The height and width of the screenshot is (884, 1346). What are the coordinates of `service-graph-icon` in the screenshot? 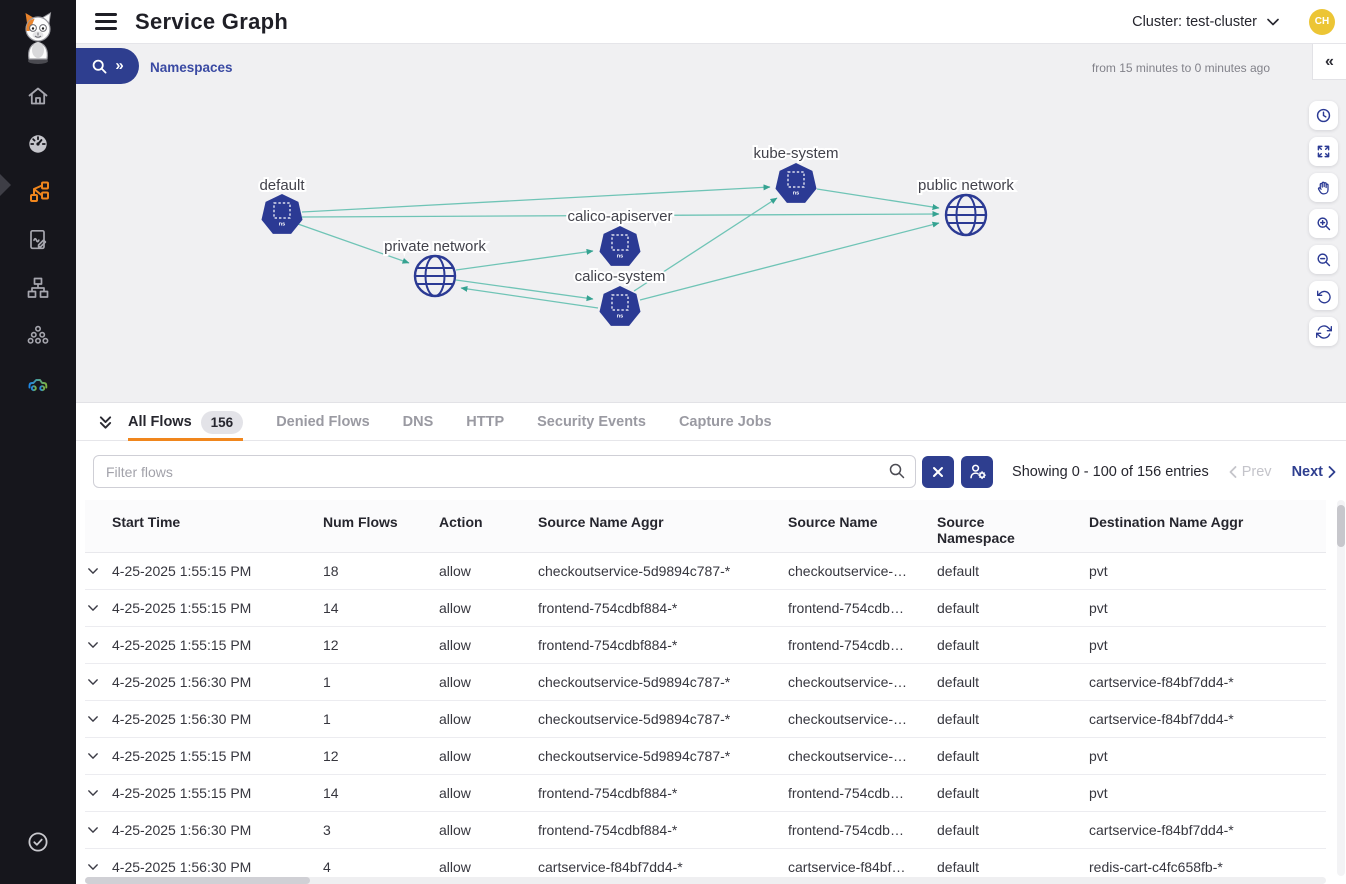 It's located at (39, 191).